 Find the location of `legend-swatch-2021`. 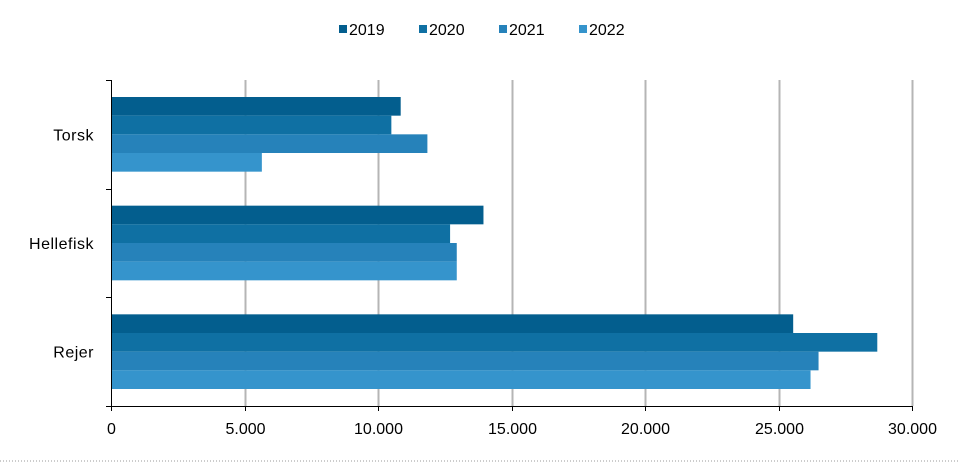

legend-swatch-2021 is located at coordinates (503, 29).